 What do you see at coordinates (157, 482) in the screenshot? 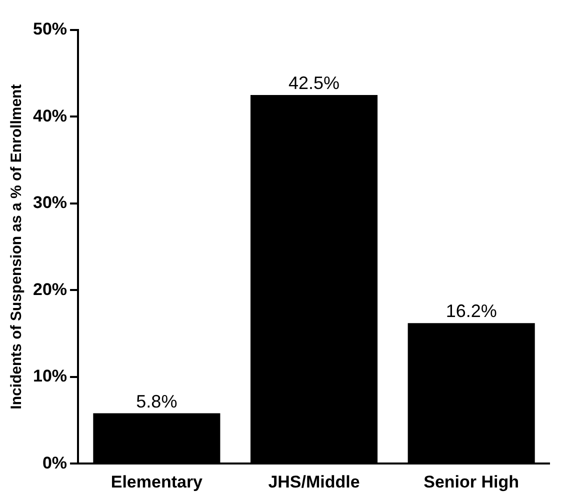
I see `x-tick-label: Elementary` at bounding box center [157, 482].